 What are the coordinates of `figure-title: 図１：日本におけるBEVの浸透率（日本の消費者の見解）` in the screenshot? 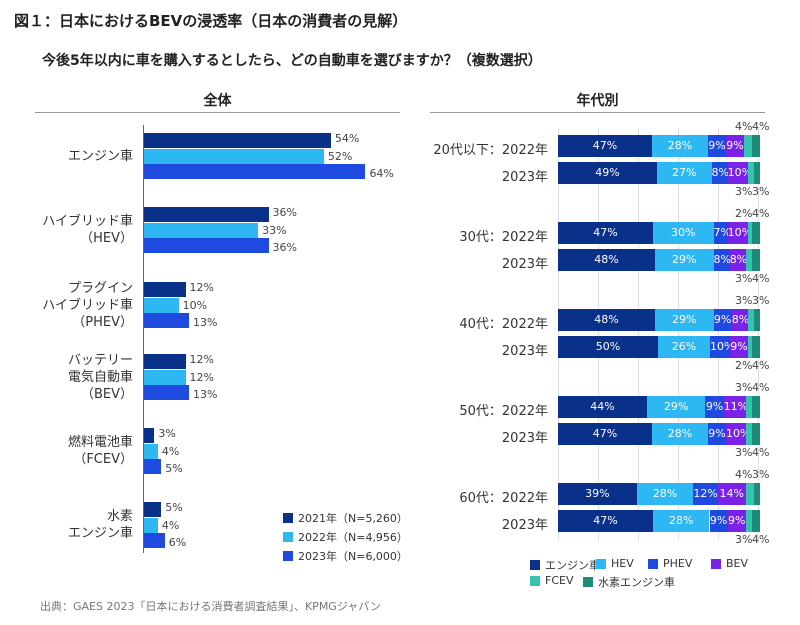 It's located at (211, 21).